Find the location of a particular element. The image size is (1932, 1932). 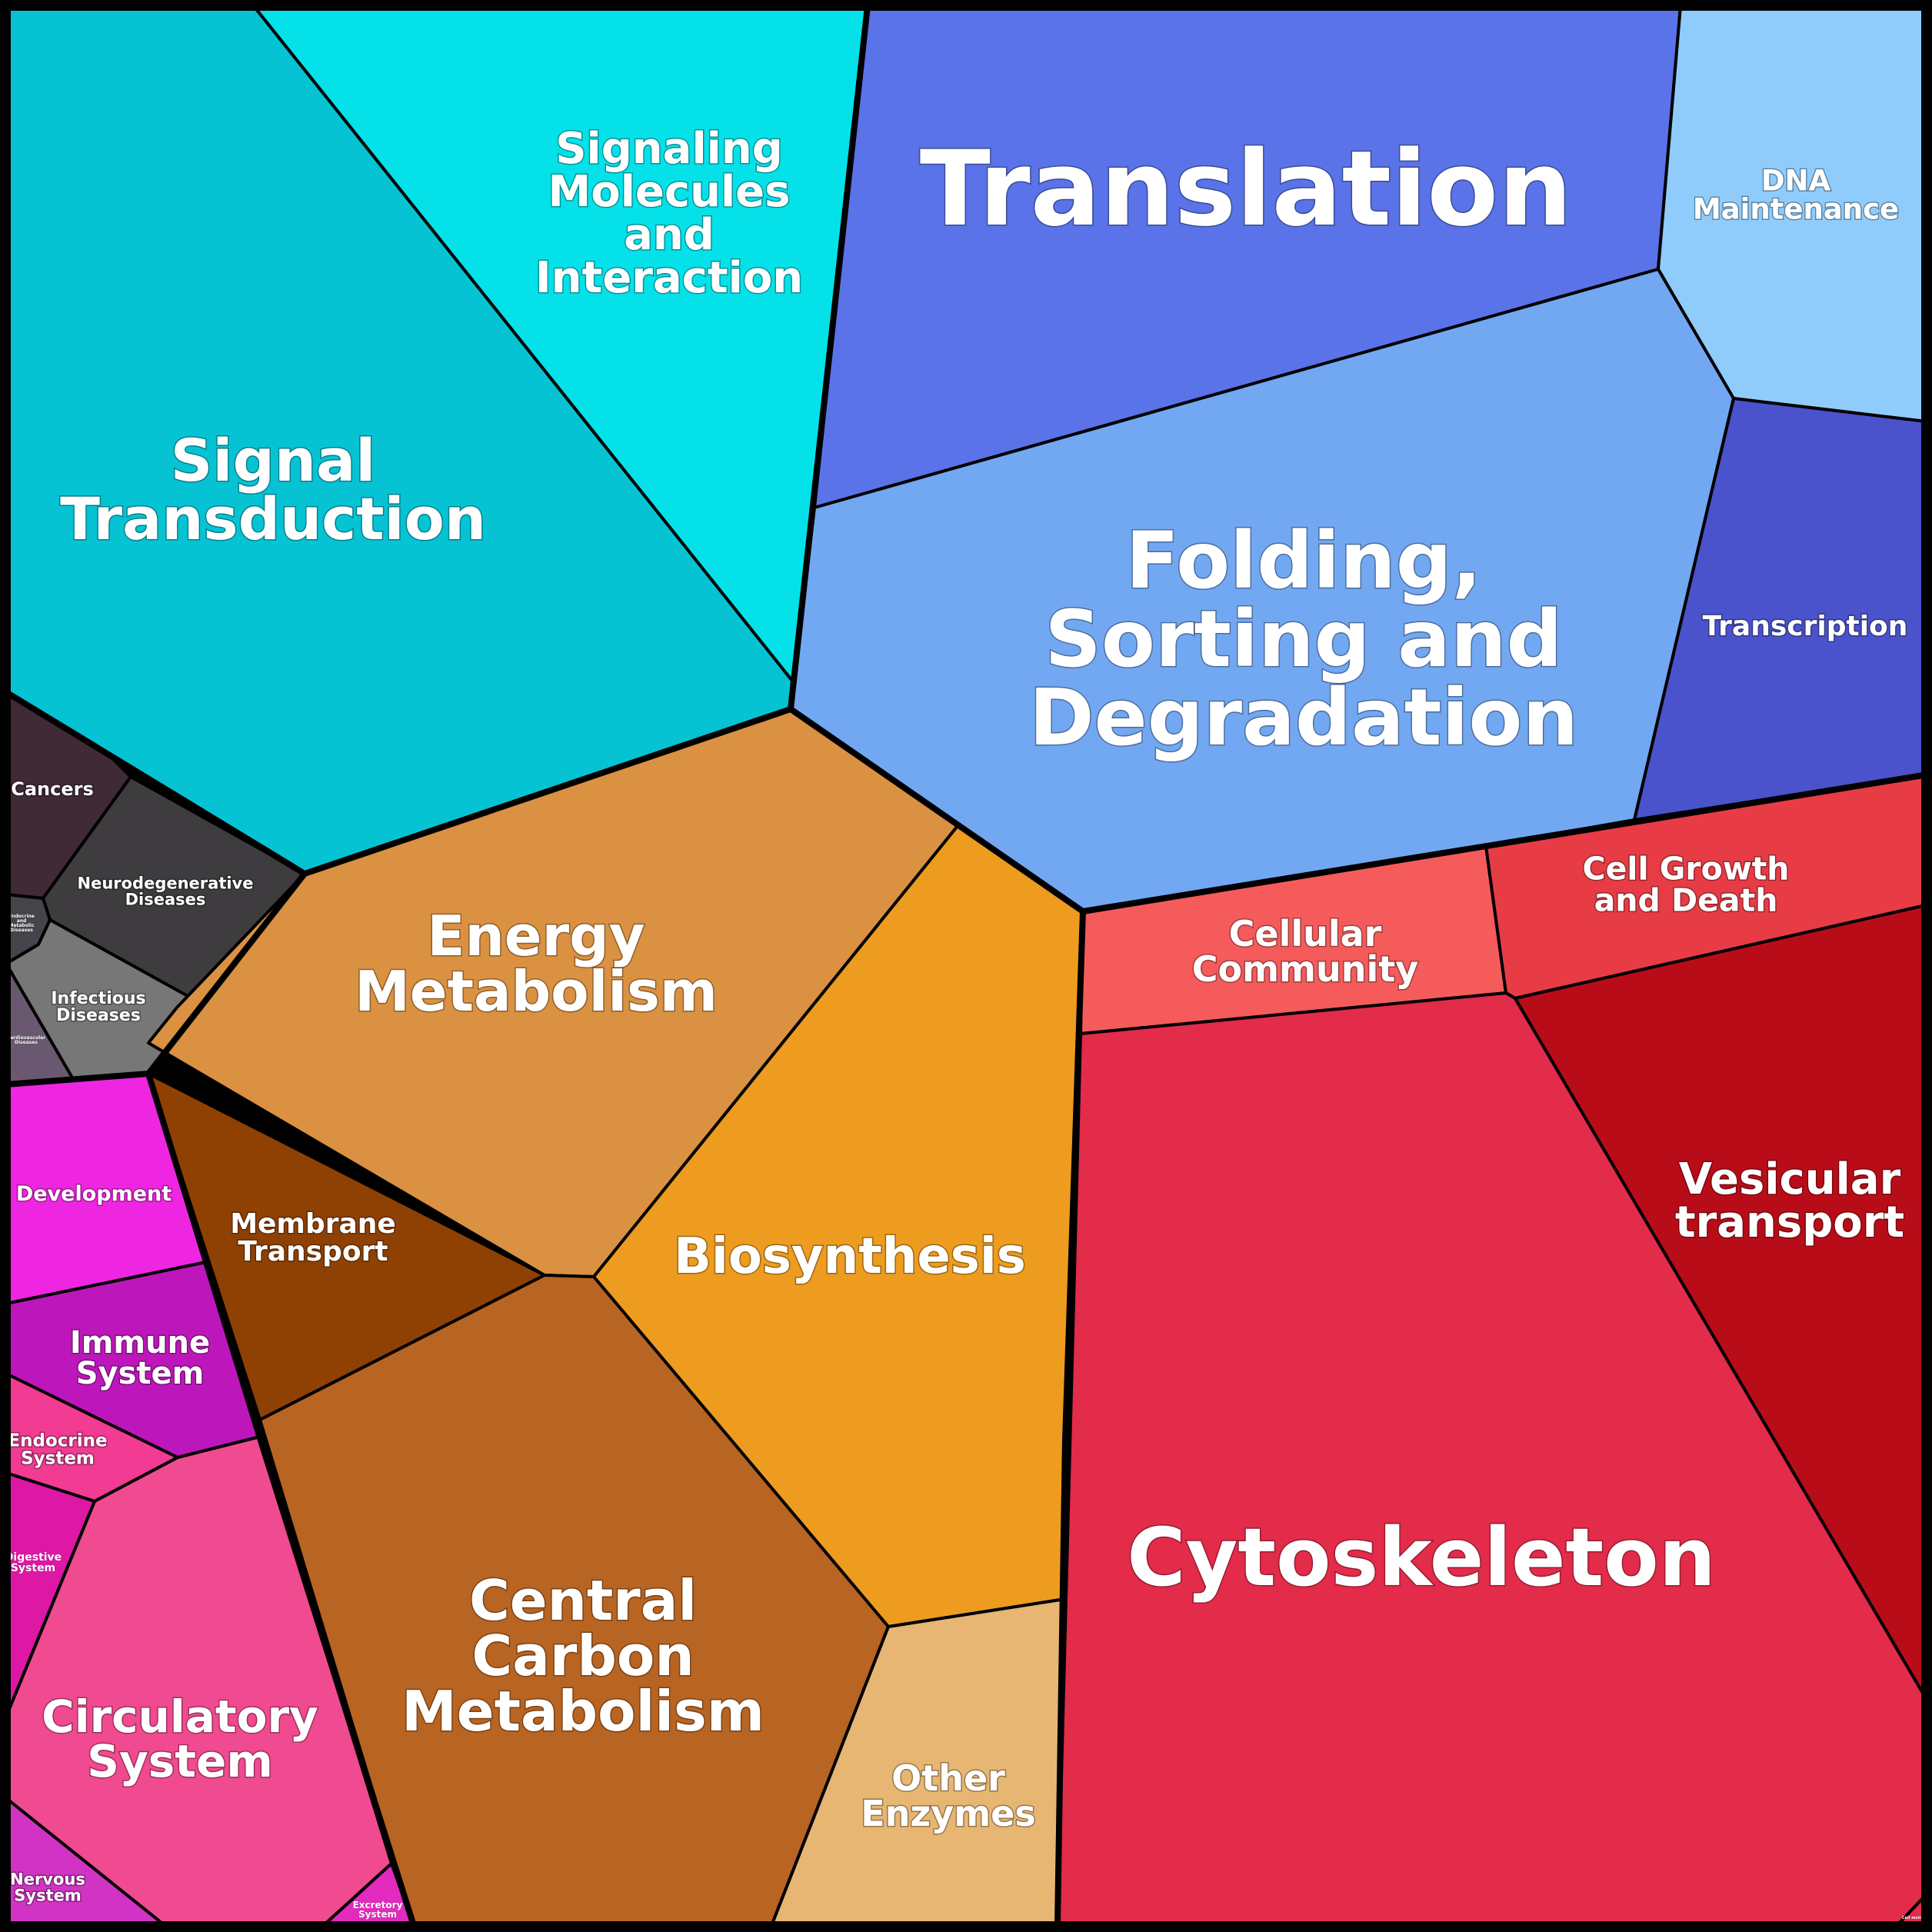

label-signal-transduction: Signal Transduction is located at coordinates (273, 489).